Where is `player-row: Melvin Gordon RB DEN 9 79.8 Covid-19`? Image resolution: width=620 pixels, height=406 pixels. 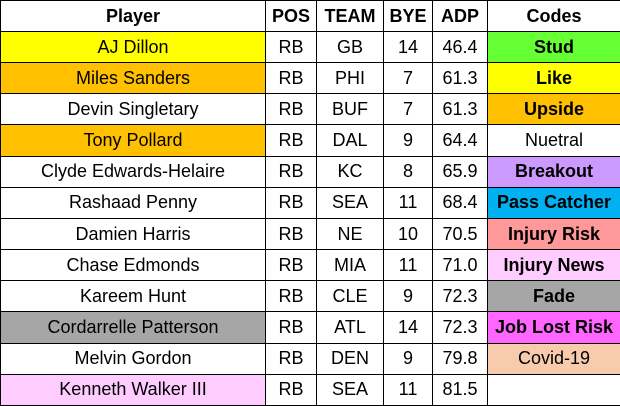
player-row: Melvin Gordon RB DEN 9 79.8 Covid-19 is located at coordinates (310, 358).